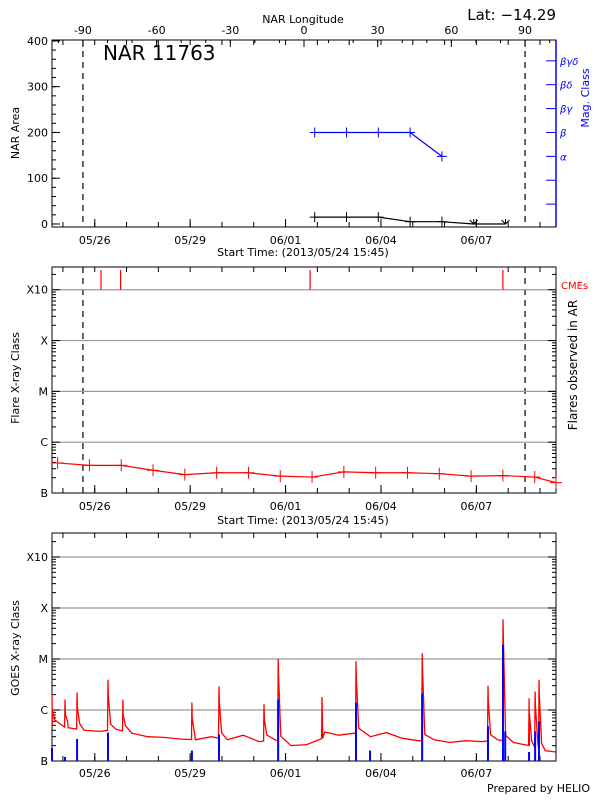 This screenshot has width=600, height=800. Describe the element at coordinates (525, 30) in the screenshot. I see `lon-tick-label: 90` at that location.